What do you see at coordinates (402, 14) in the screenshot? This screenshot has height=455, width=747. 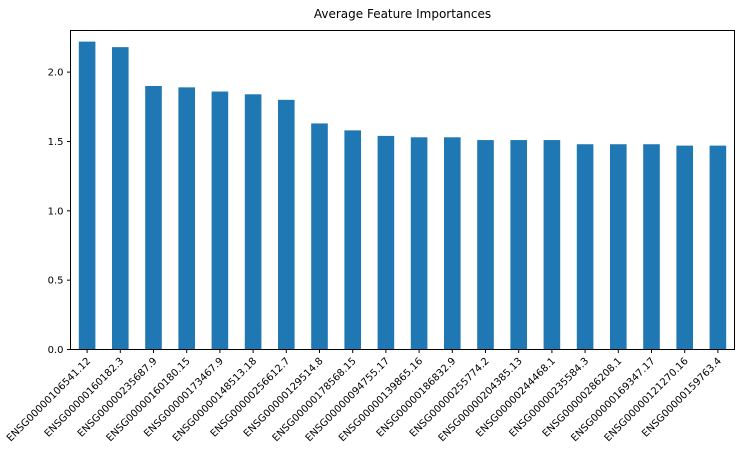 I see `chart-title: Average Feature Importances` at bounding box center [402, 14].